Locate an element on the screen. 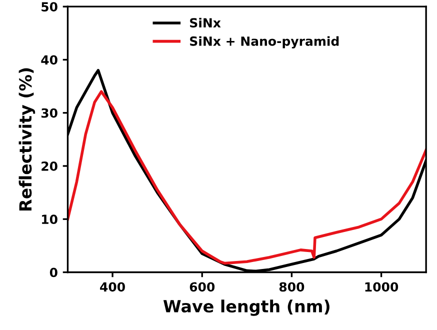 The height and width of the screenshot is (330, 437). y-tick-label: 10 is located at coordinates (50, 219).